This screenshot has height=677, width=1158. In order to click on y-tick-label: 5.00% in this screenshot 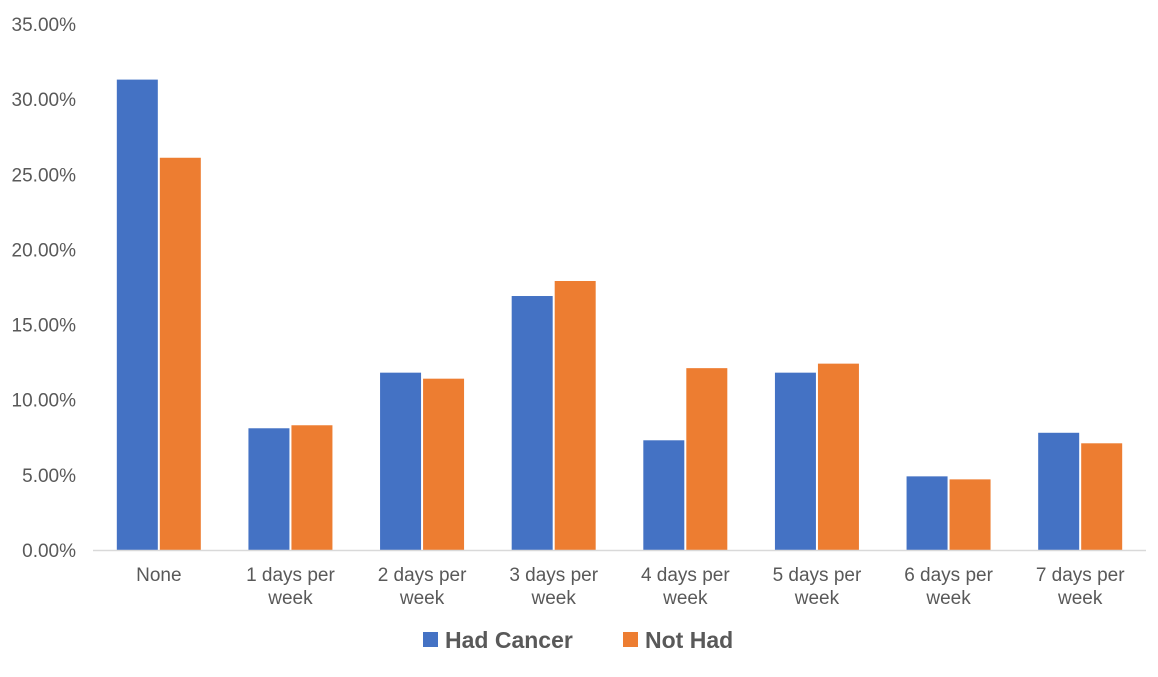, I will do `click(49, 476)`.